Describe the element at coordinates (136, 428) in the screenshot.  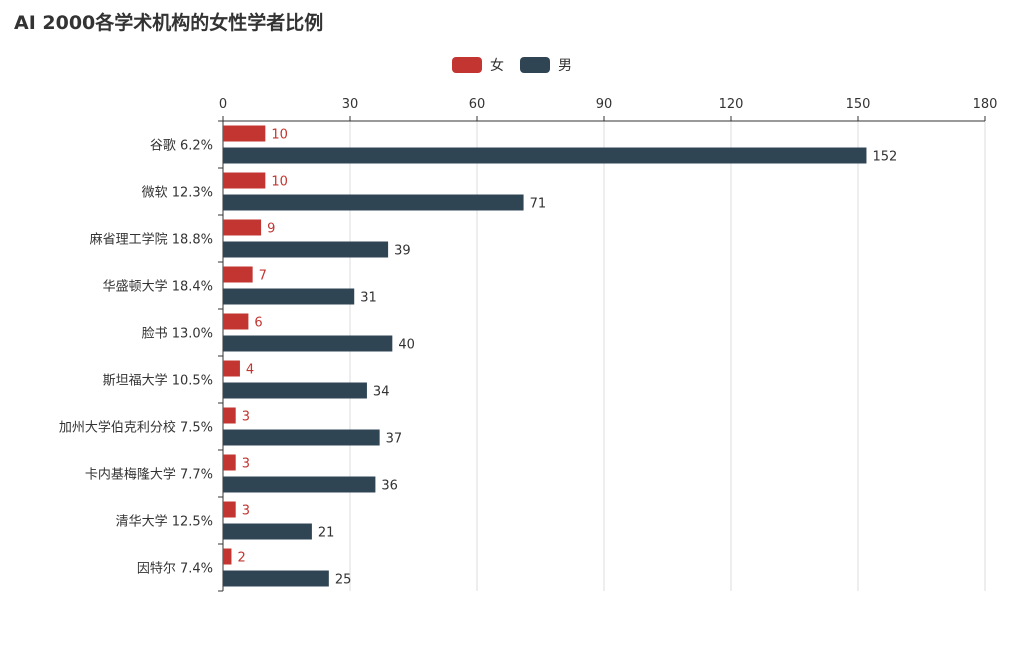
I see `category-label: 加州大学伯克利分校 7.5%` at that location.